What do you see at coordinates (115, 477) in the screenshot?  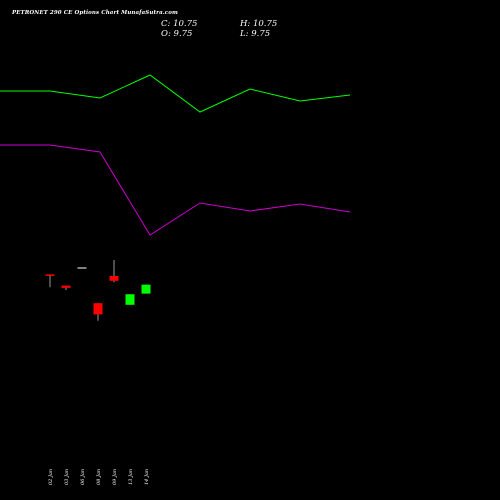 I see `x-tick-label-4: 09 Jan` at bounding box center [115, 477].